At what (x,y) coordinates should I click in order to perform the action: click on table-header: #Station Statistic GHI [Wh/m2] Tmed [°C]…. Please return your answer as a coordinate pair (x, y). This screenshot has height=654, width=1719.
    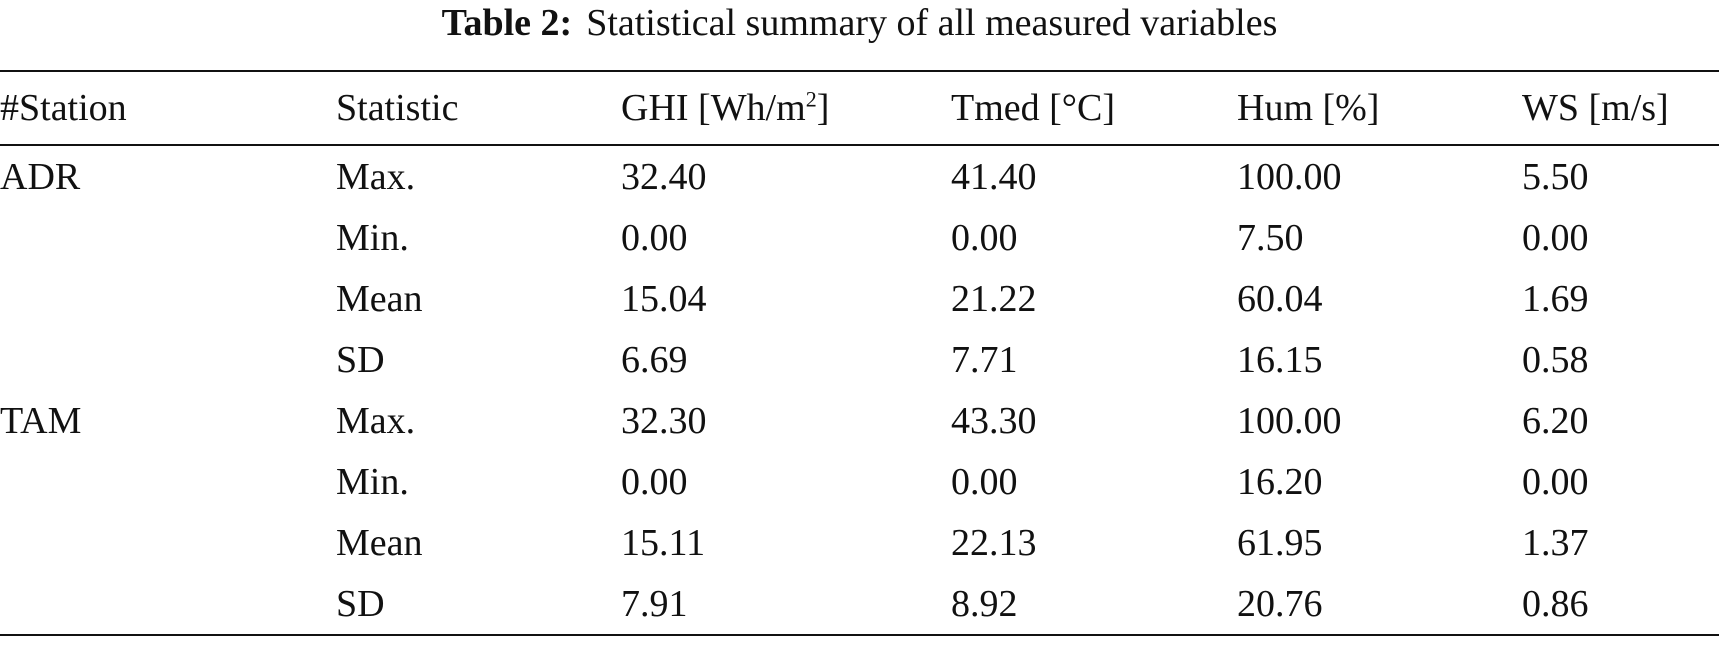
    Looking at the image, I should click on (859, 108).